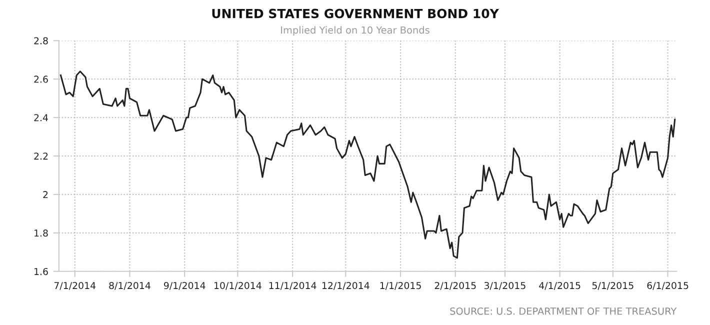 The width and height of the screenshot is (710, 325). What do you see at coordinates (355, 31) in the screenshot?
I see `chart-subtitle: Implied Yield on 10 Year Bonds` at bounding box center [355, 31].